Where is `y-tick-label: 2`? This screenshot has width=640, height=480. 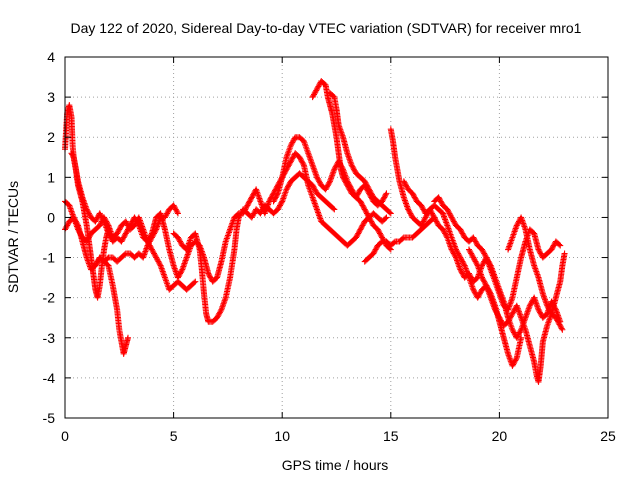
y-tick-label: 2 is located at coordinates (51, 137).